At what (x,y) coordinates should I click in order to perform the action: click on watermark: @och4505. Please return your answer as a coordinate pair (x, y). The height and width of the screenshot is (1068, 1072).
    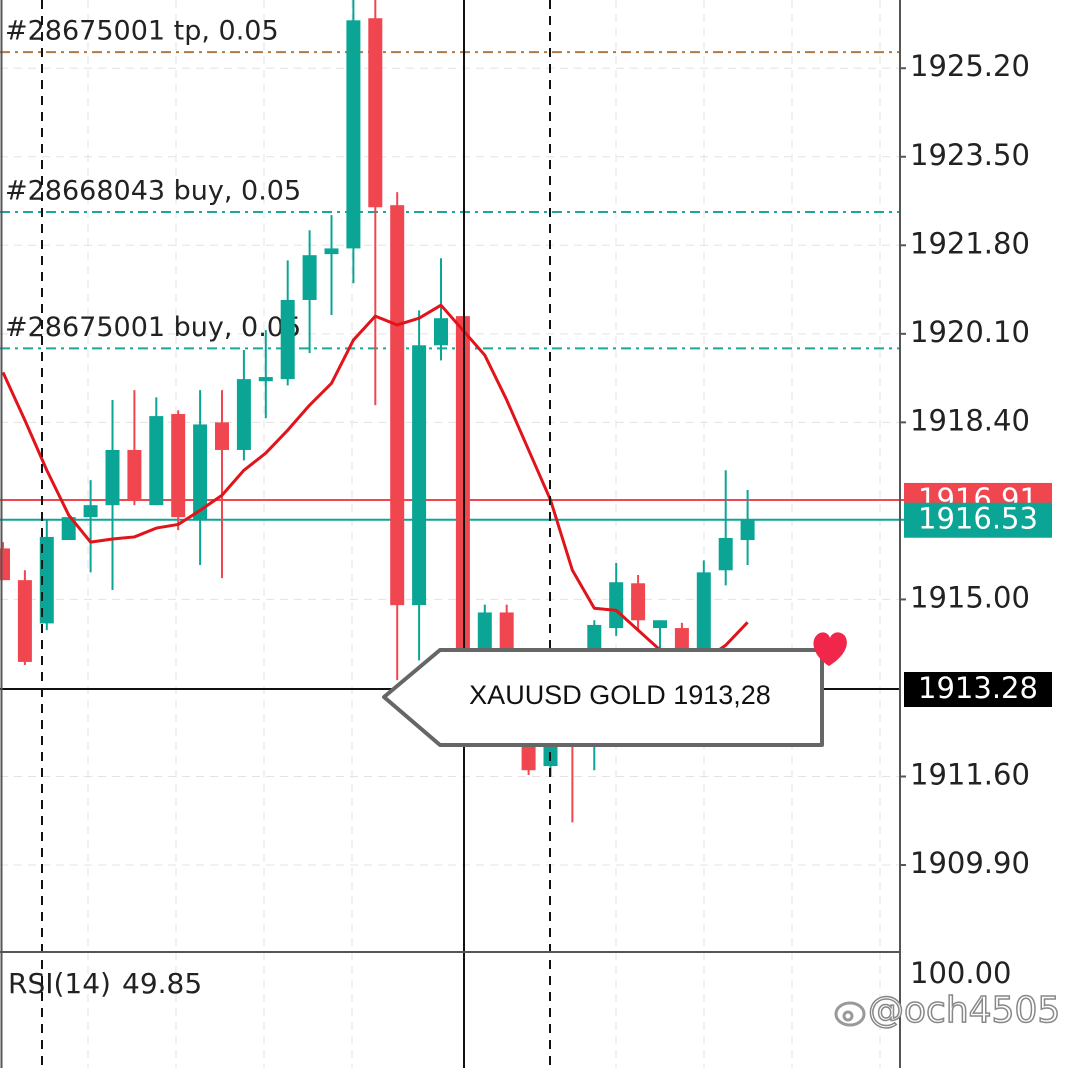
    Looking at the image, I should click on (964, 1010).